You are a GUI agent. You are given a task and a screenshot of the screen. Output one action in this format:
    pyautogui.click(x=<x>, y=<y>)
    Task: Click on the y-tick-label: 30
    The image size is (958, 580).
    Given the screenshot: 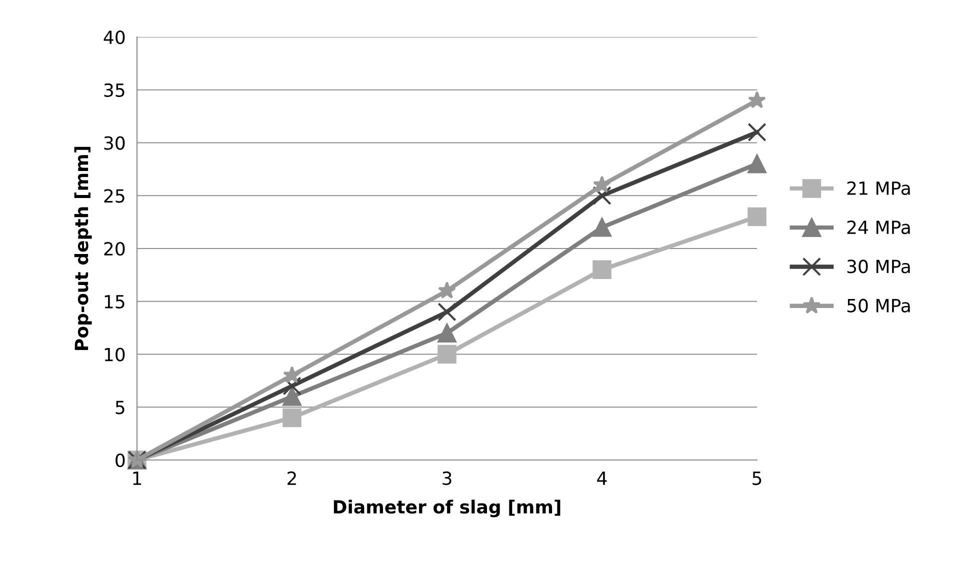 What is the action you would take?
    pyautogui.click(x=114, y=143)
    